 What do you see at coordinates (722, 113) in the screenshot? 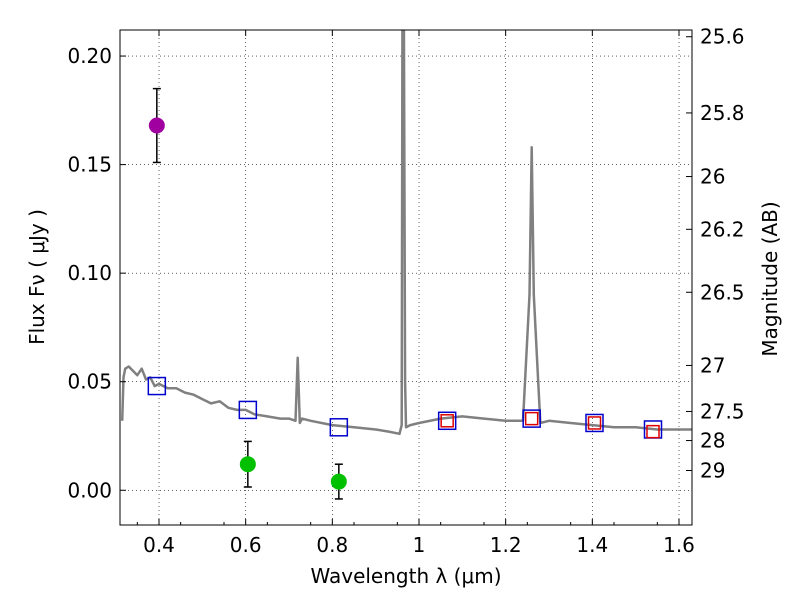
I see `mag-tick-label: 25.8` at bounding box center [722, 113].